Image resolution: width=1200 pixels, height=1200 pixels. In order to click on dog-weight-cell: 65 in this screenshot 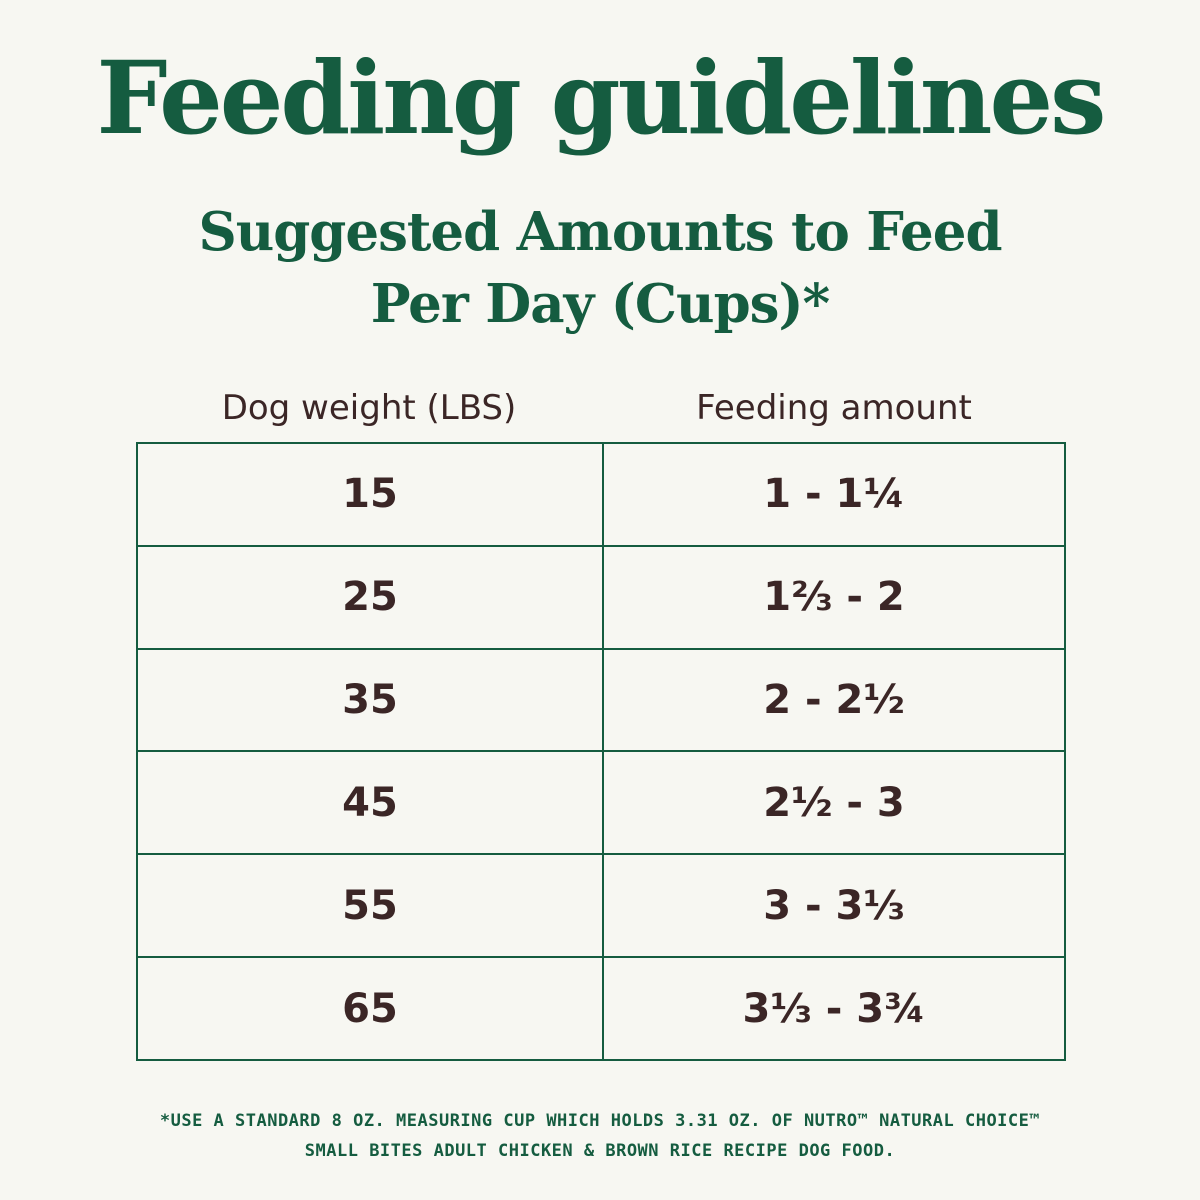, I will do `click(370, 1008)`.